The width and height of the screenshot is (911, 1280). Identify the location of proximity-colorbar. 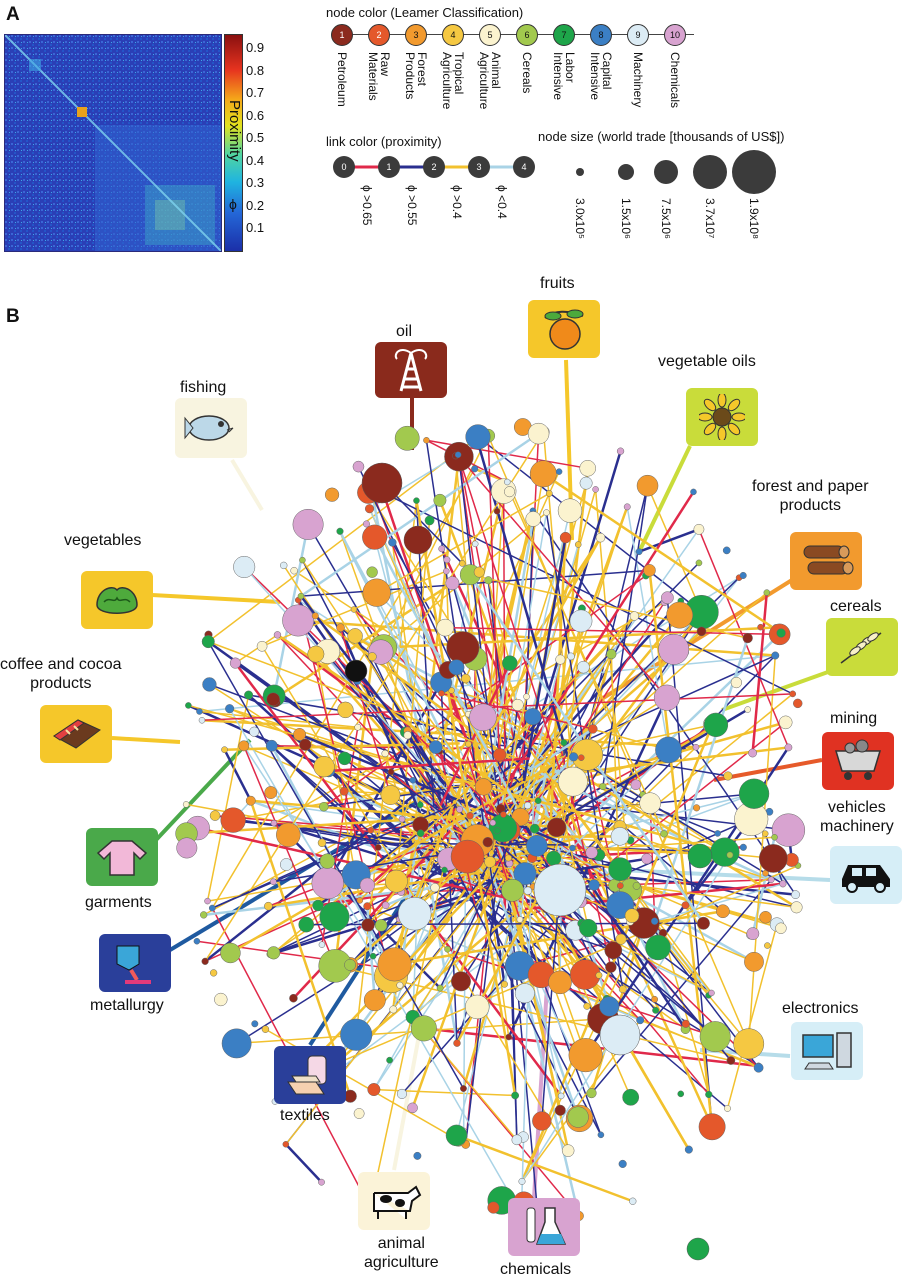
(233, 143).